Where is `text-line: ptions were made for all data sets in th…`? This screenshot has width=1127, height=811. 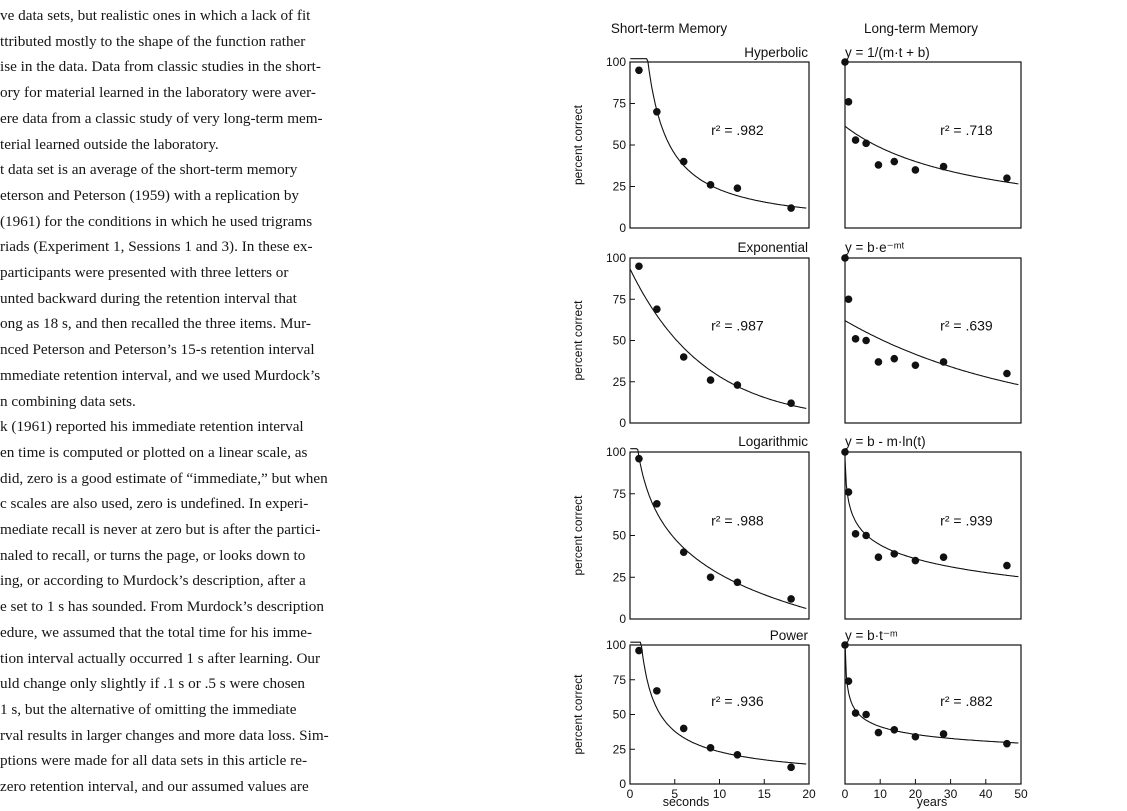
text-line: ptions were made for all data sets in th… is located at coordinates (154, 761).